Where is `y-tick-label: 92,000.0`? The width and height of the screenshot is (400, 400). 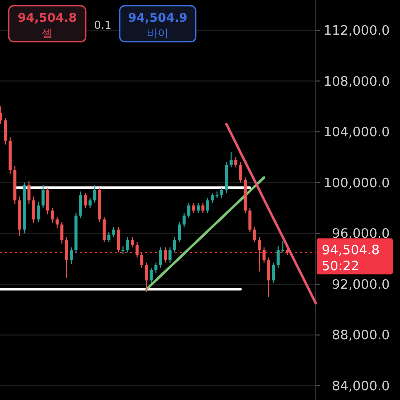
y-tick-label: 92,000.0 is located at coordinates (361, 285).